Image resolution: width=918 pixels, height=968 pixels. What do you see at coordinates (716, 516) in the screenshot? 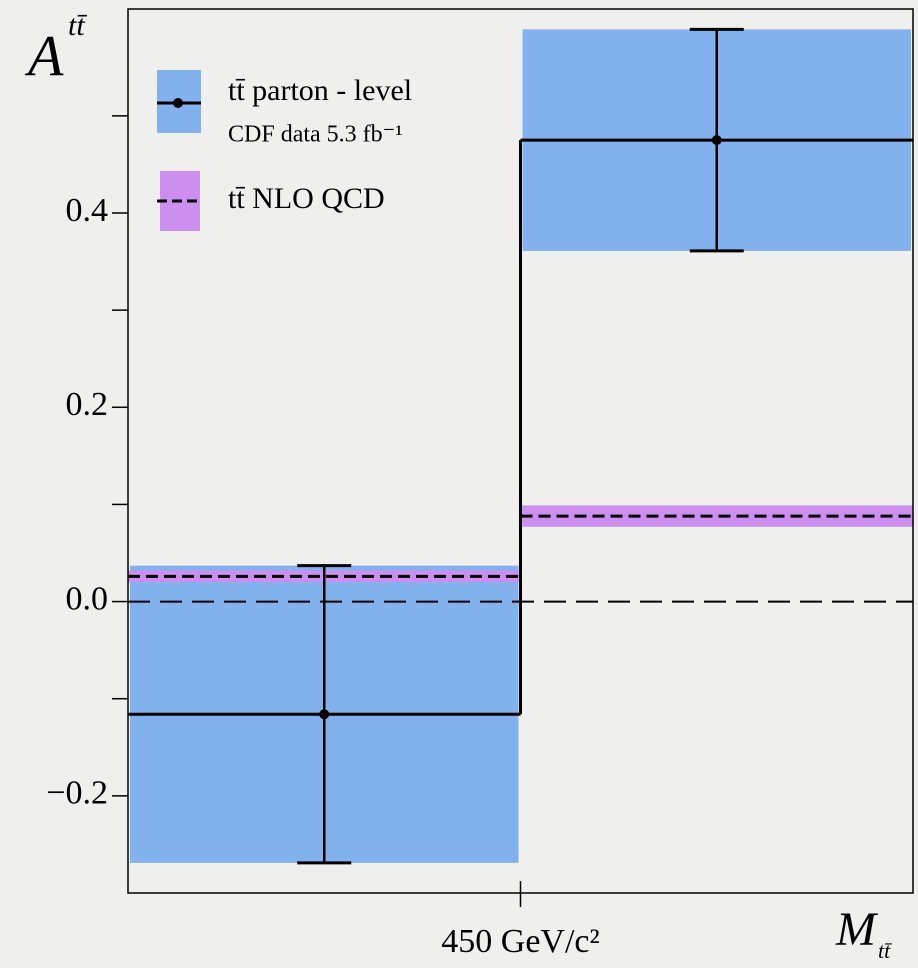
I see `error-band` at bounding box center [716, 516].